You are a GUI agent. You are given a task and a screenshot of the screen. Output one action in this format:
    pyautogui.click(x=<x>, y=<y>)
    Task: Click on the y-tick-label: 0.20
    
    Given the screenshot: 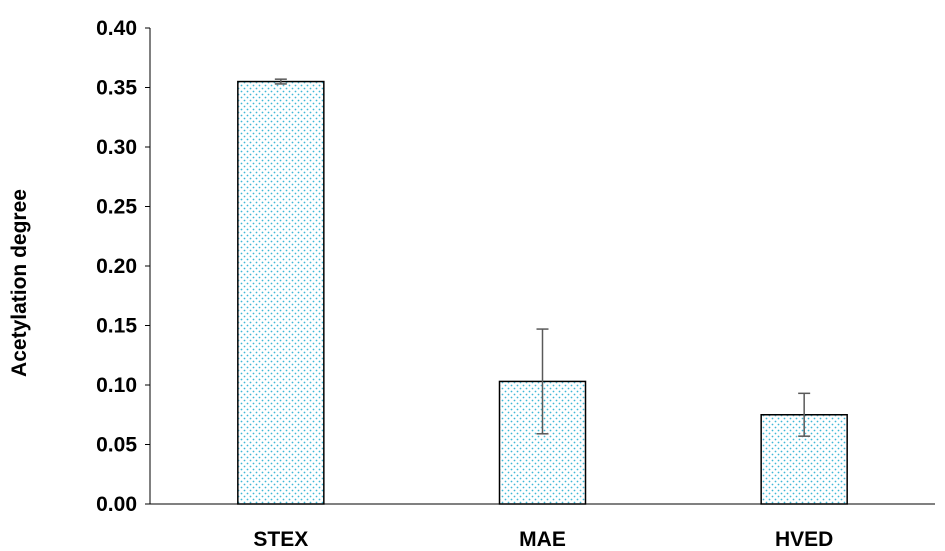 What is the action you would take?
    pyautogui.click(x=116, y=266)
    